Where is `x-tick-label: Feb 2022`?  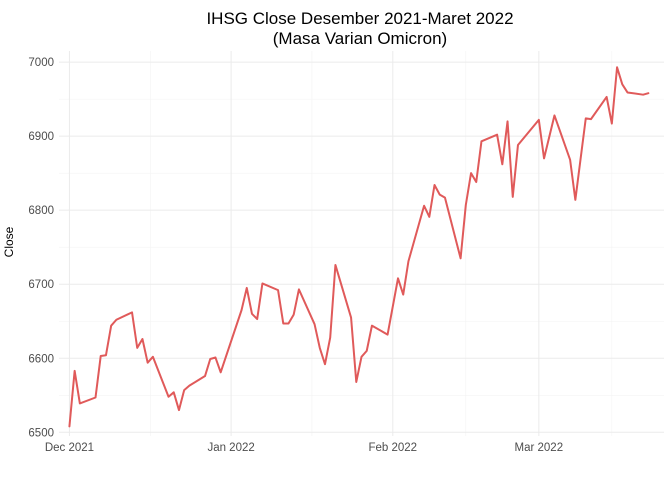
x-tick-label: Feb 2022 is located at coordinates (392, 448).